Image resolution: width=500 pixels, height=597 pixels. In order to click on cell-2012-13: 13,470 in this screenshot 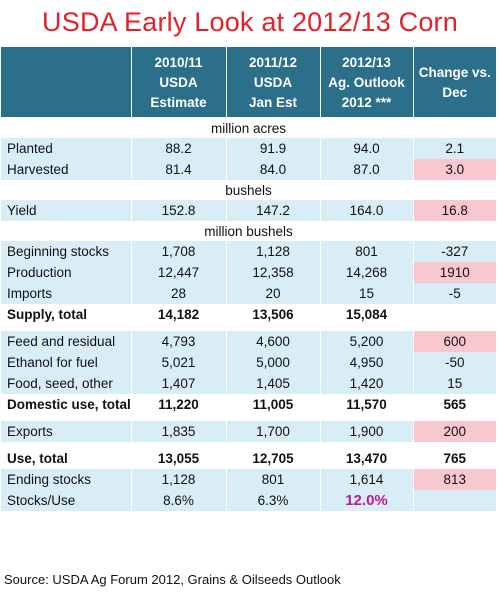, I will do `click(367, 457)`.